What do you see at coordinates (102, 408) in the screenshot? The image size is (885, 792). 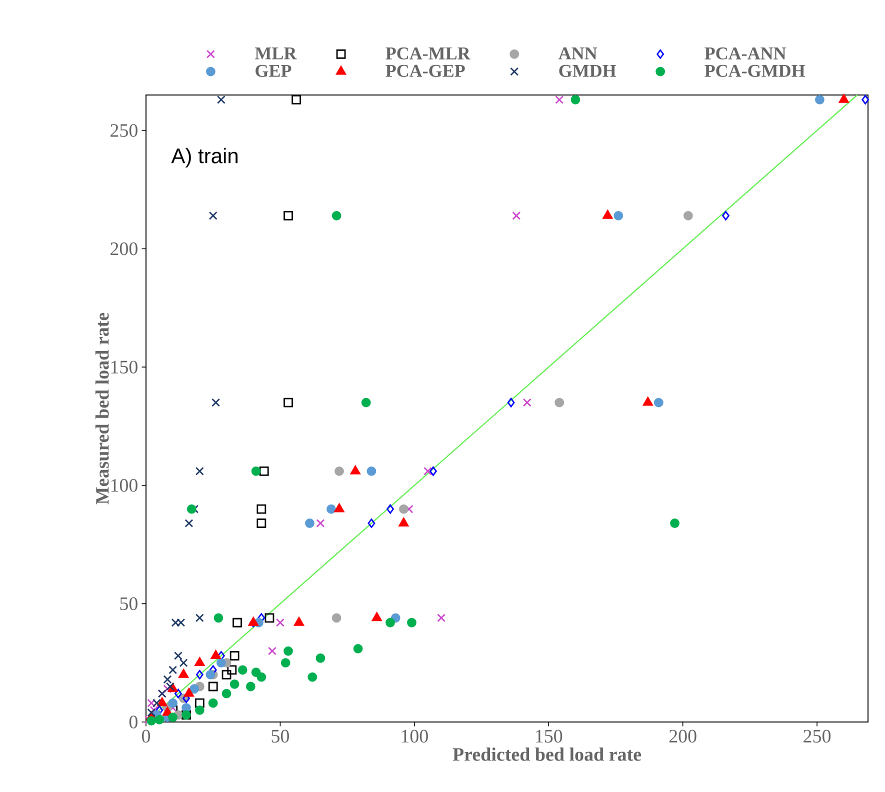 I see `y-axis-title: Measured bed load rate` at bounding box center [102, 408].